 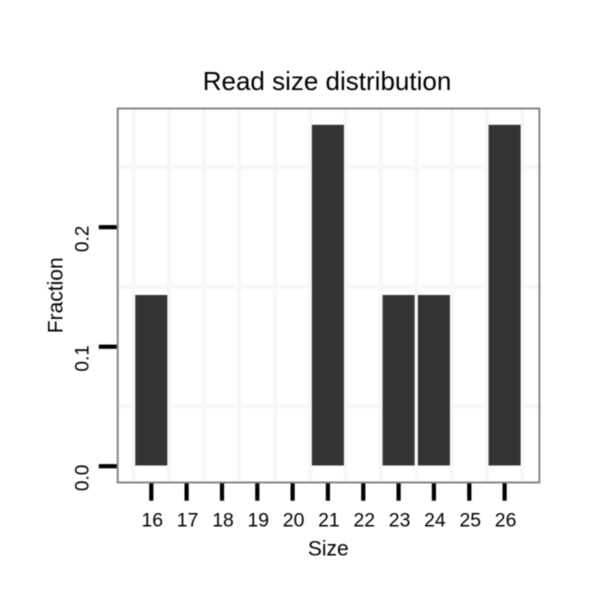 I want to click on svg-text: 21, so click(x=329, y=521).